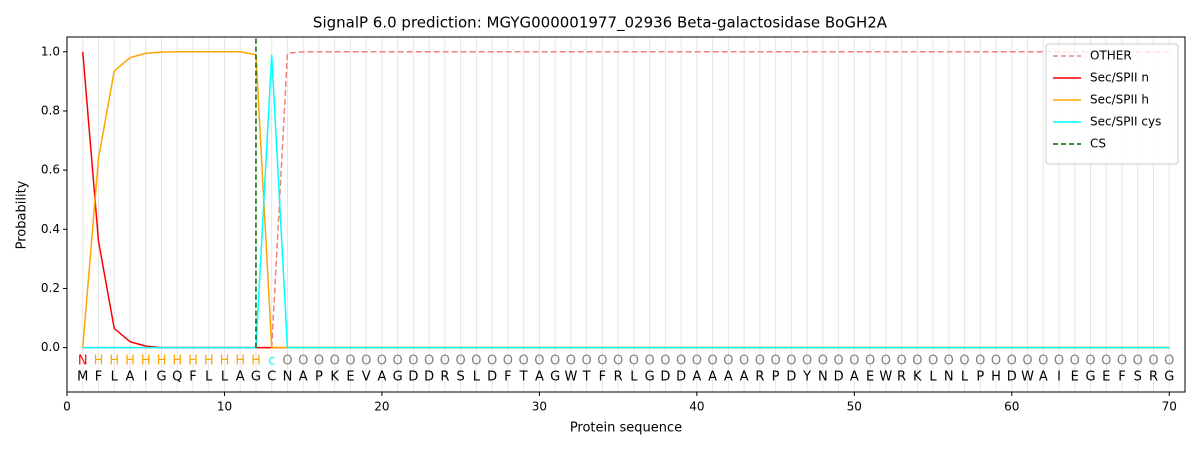  I want to click on legend-label: OTHER, so click(1111, 56).